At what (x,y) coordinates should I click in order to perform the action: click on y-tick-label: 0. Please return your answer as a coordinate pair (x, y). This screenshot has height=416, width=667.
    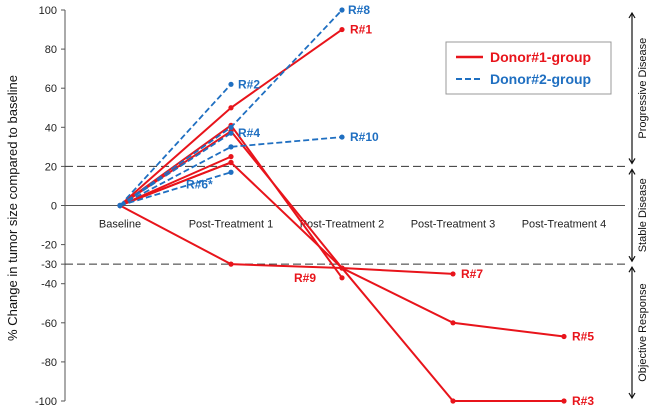
    Looking at the image, I should click on (54, 207).